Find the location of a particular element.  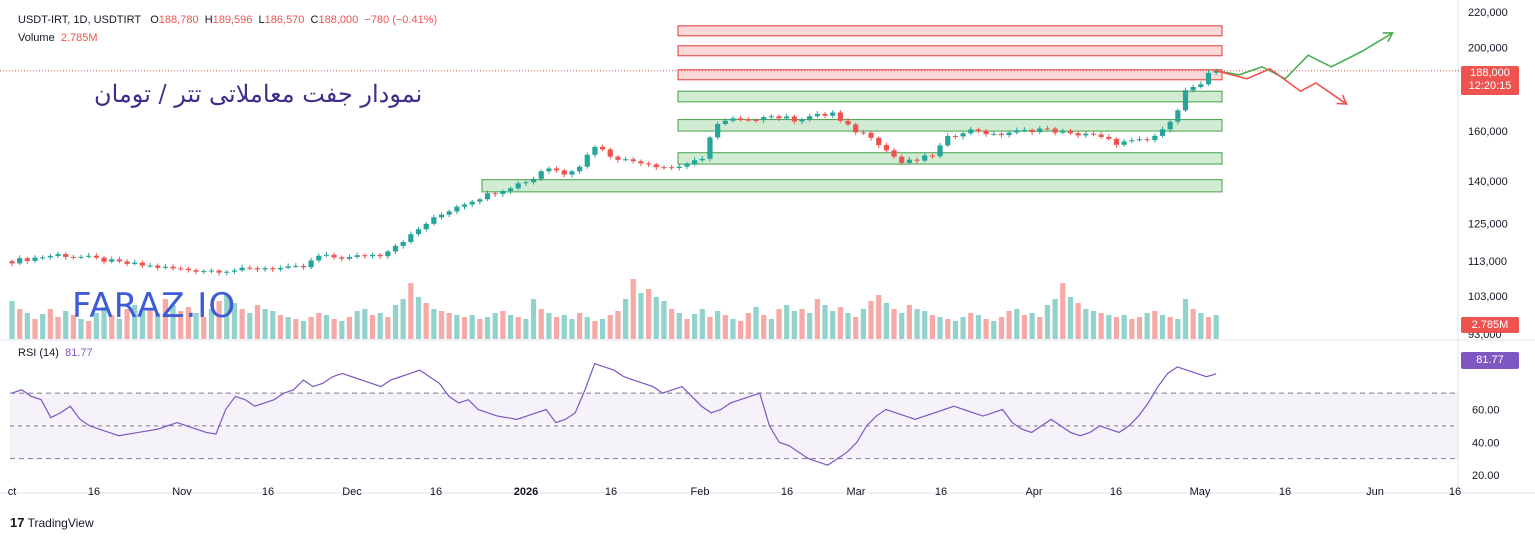

rsi-label: RSI (14) is located at coordinates (38, 353).